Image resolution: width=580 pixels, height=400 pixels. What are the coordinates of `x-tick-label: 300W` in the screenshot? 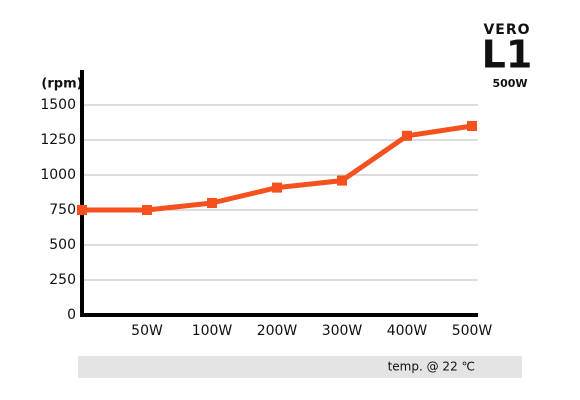 It's located at (342, 331).